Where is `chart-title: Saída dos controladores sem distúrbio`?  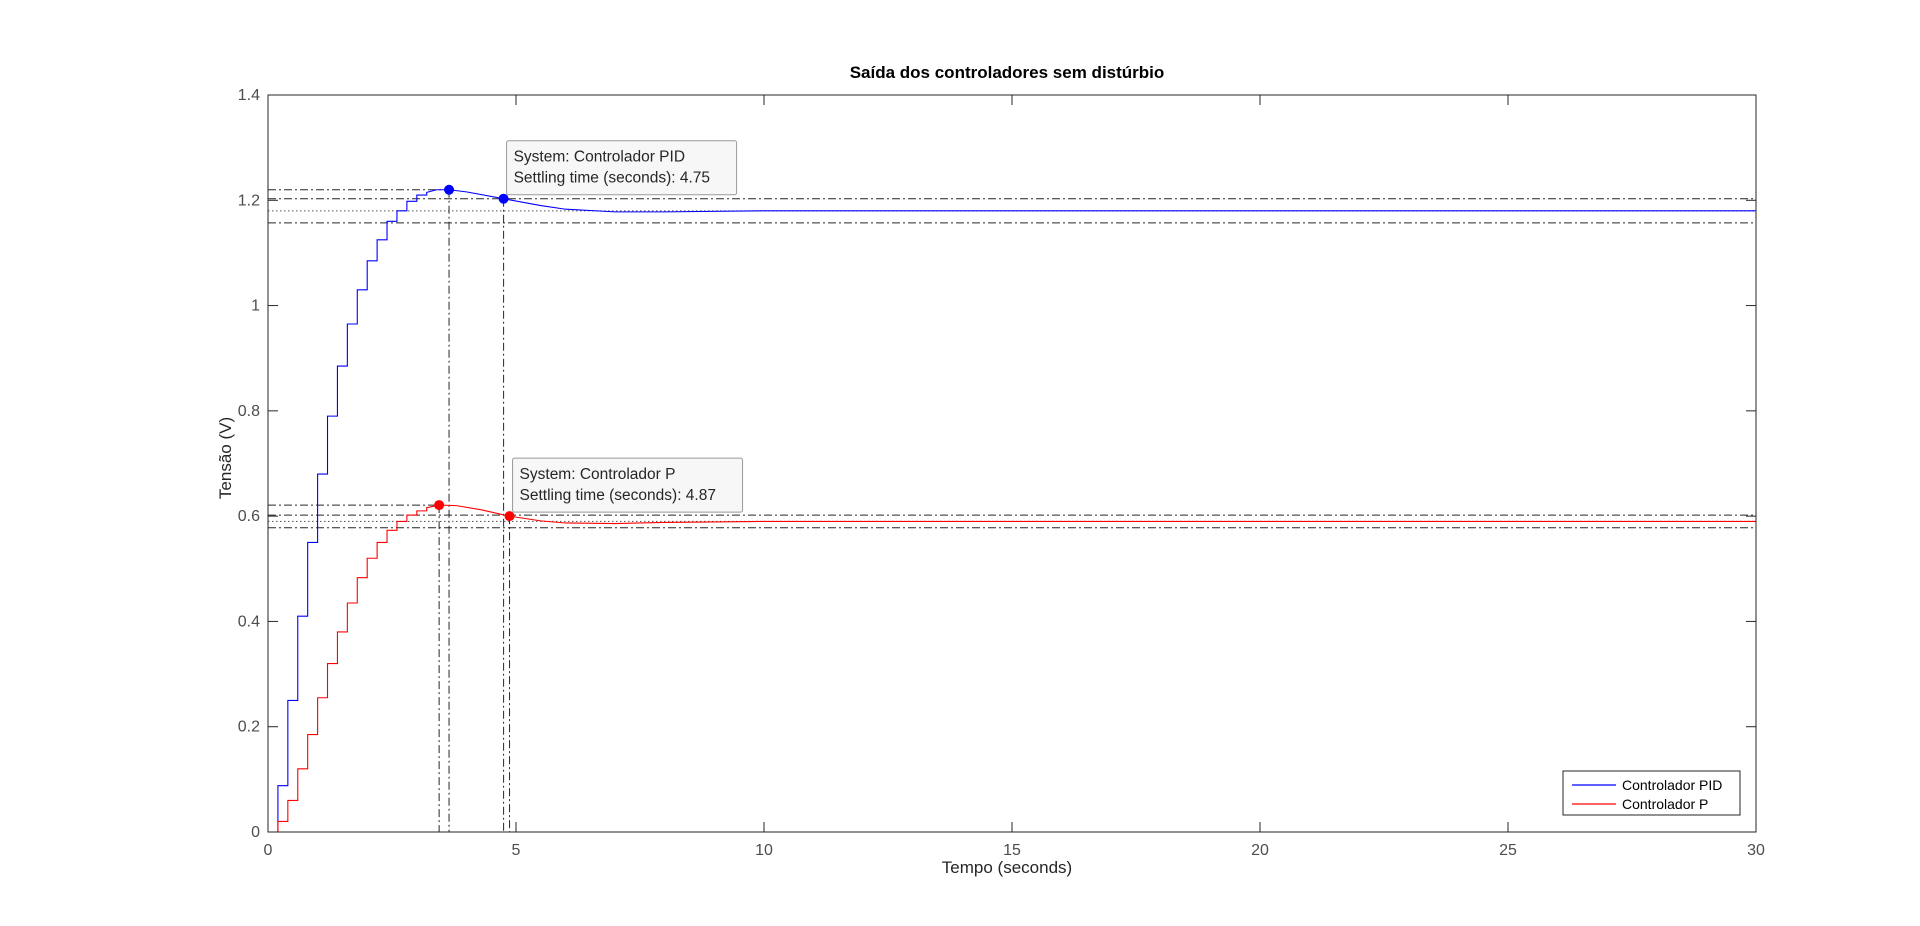
chart-title: Saída dos controladores sem distúrbio is located at coordinates (1007, 72).